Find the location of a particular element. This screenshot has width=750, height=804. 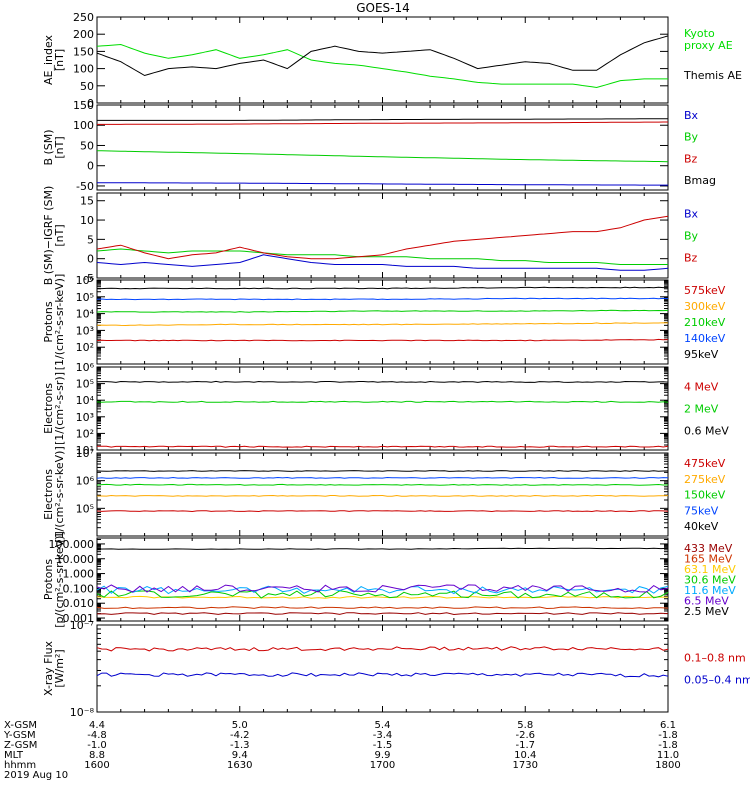

legend-entry: 40keV is located at coordinates (701, 526).